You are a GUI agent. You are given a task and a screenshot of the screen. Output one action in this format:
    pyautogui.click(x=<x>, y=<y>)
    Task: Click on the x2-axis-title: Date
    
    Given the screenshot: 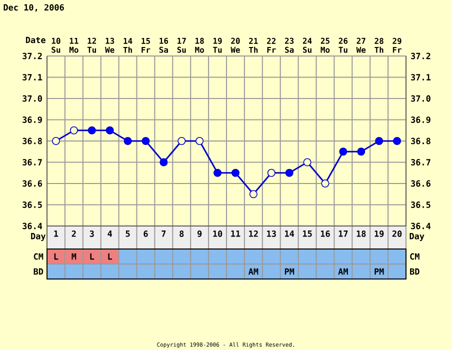 What is the action you would take?
    pyautogui.click(x=36, y=40)
    